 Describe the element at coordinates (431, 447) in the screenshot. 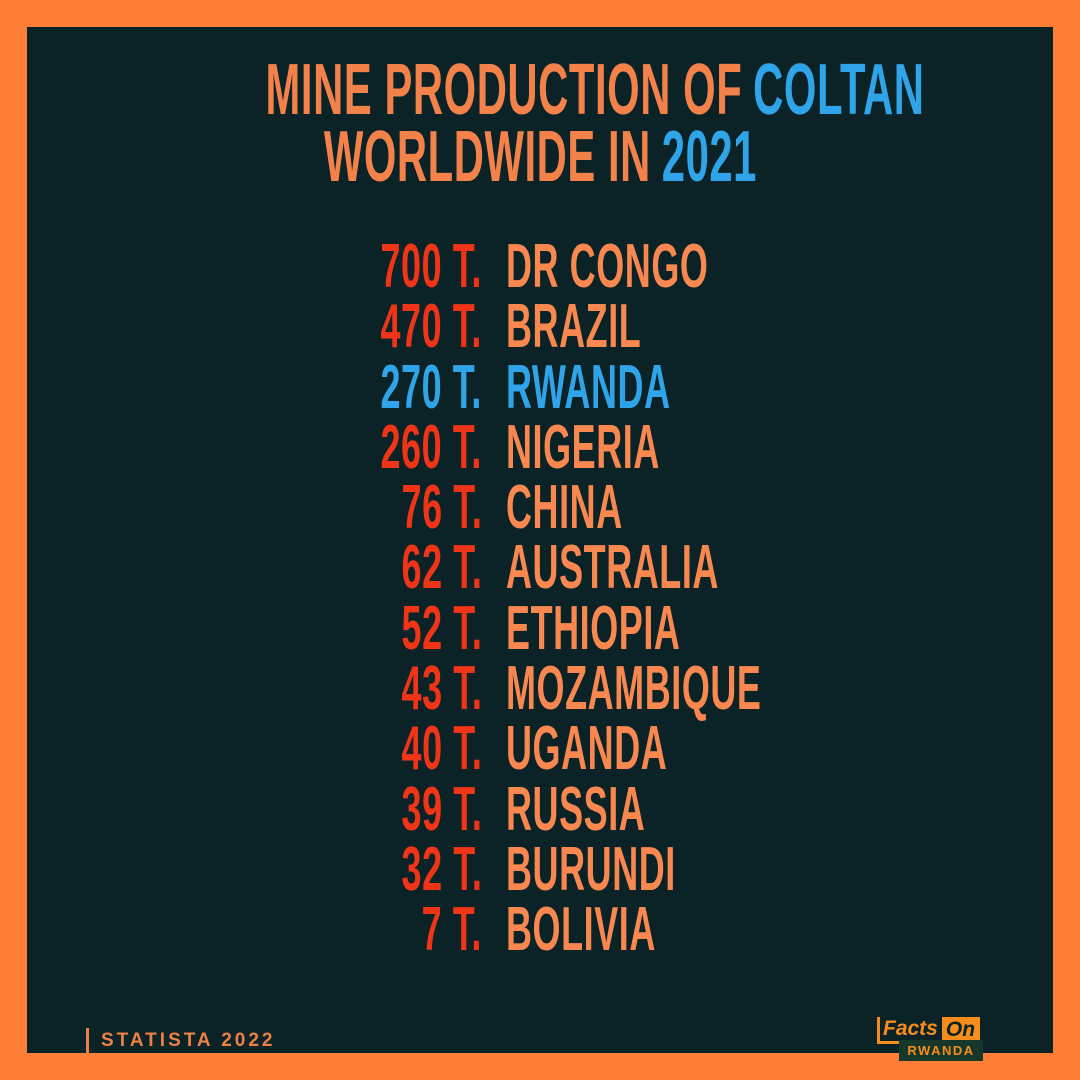

I see `production-value: 260 T.` at that location.